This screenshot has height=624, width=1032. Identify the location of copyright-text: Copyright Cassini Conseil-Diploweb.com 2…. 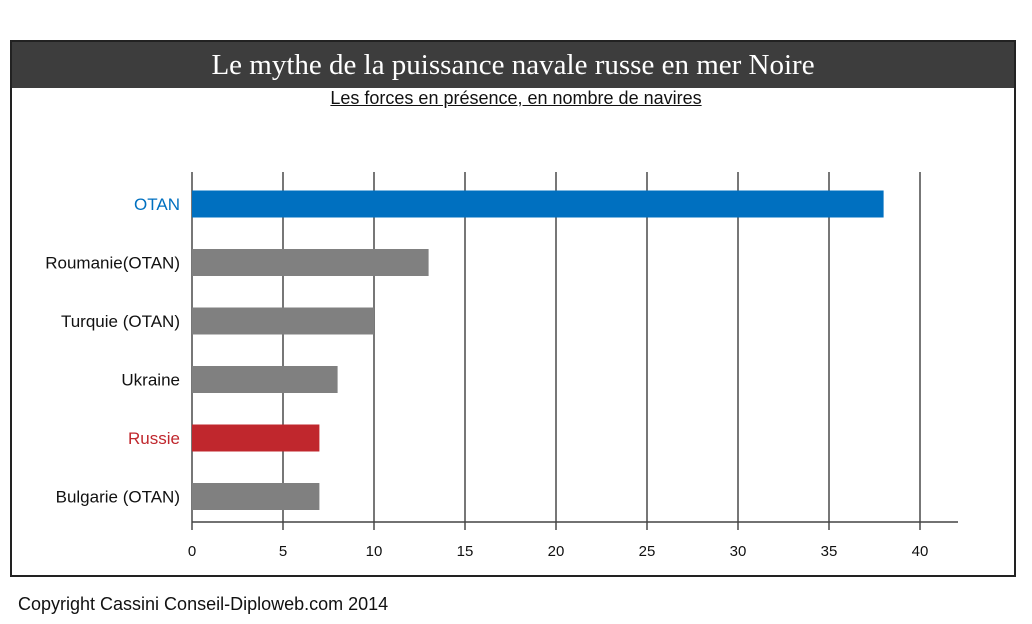
(203, 604).